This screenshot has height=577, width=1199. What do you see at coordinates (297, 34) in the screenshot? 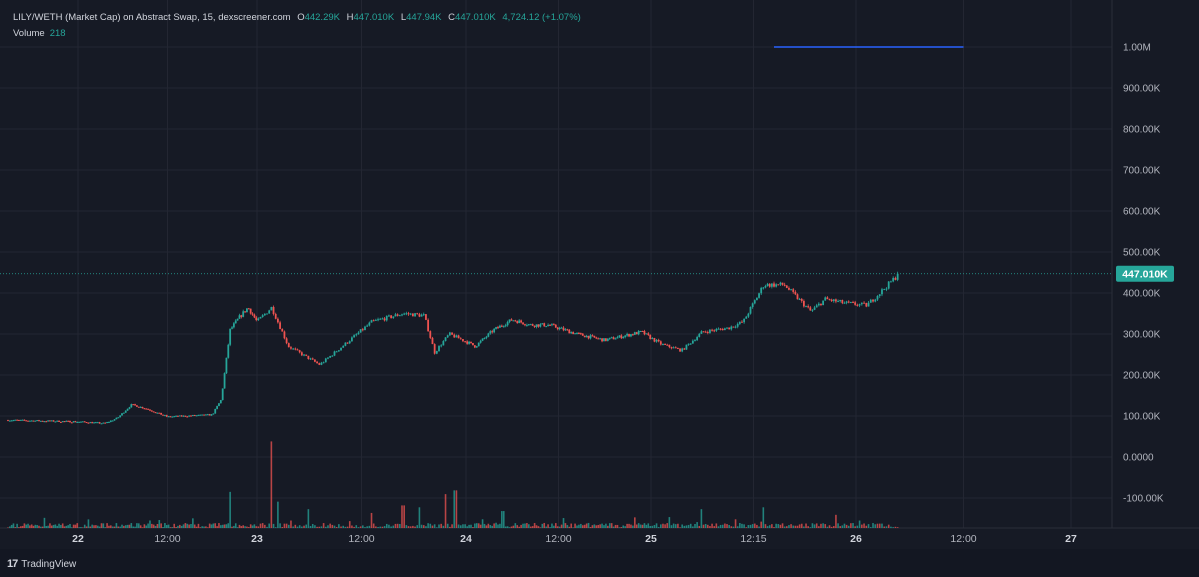
I see `volume-row: Volume 218` at bounding box center [297, 34].